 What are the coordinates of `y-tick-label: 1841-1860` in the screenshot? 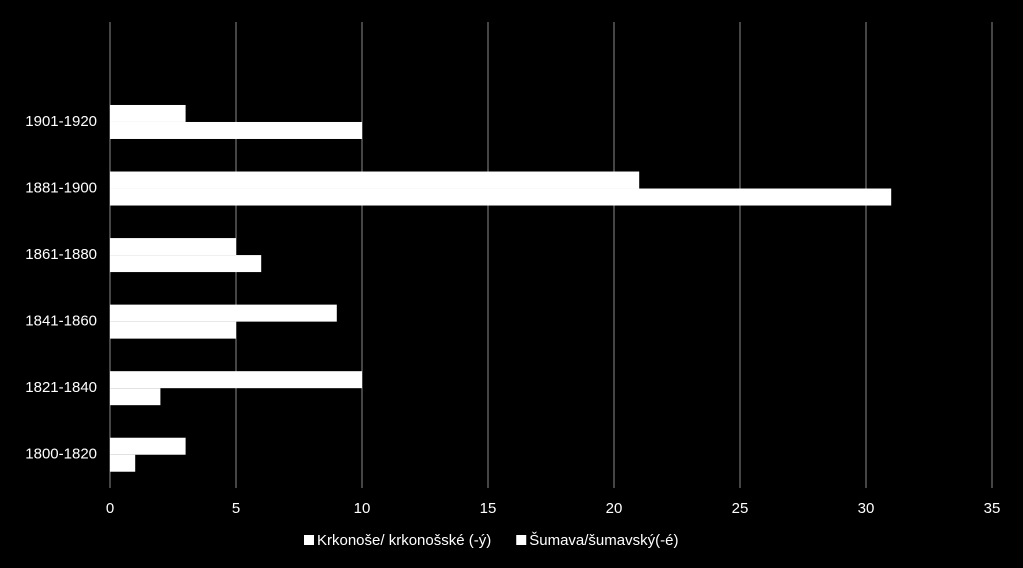 It's located at (61, 321).